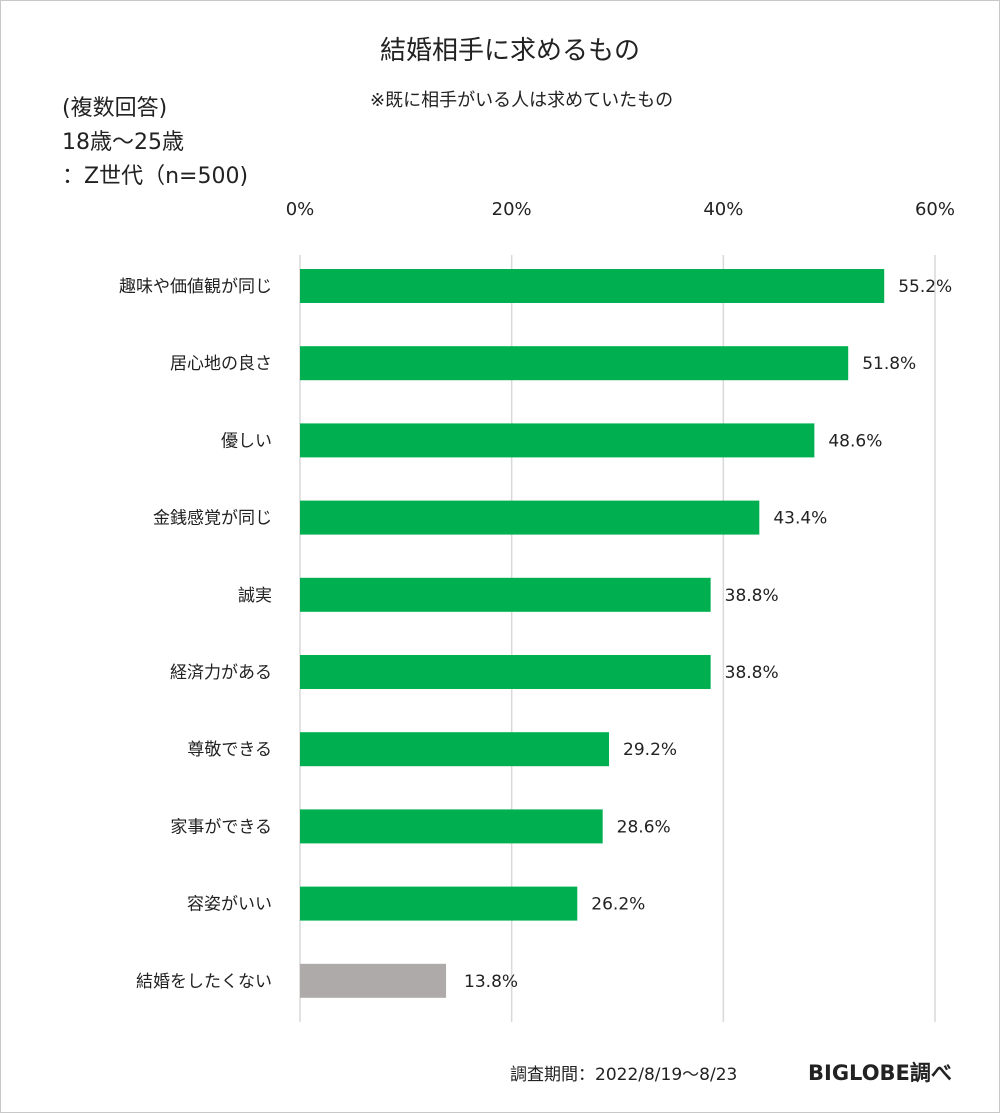 Image resolution: width=1000 pixels, height=1113 pixels. Describe the element at coordinates (624, 1075) in the screenshot. I see `survey-period: 調査期間：2022/8/19～8/23` at that location.